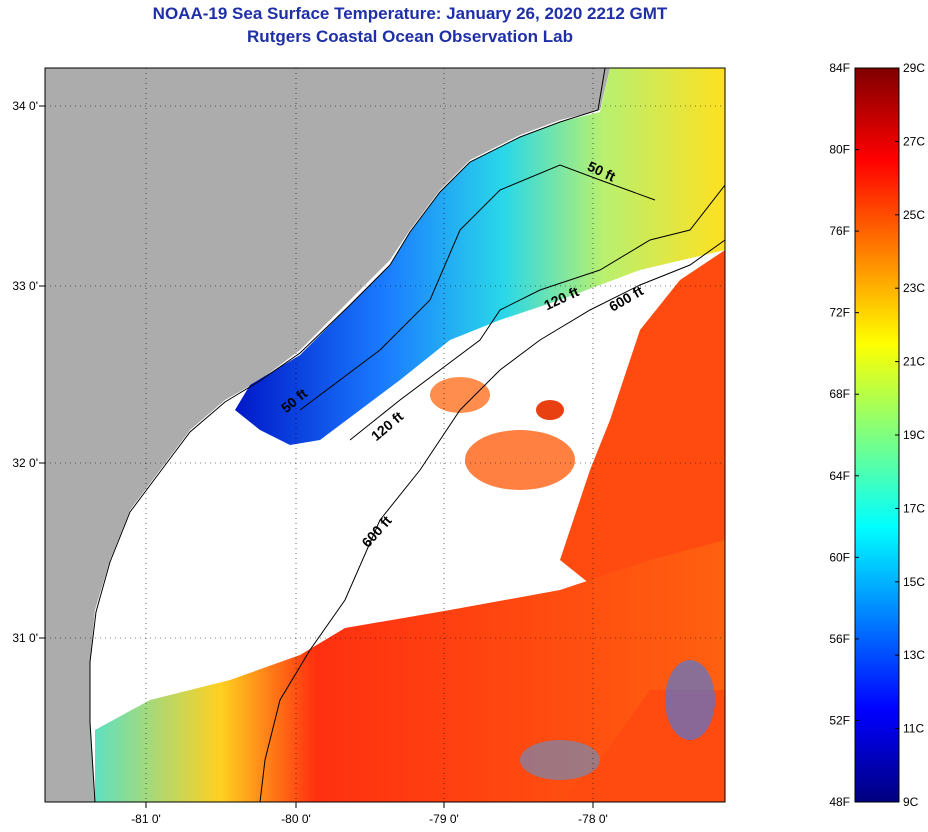 This screenshot has height=832, width=928. What do you see at coordinates (913, 729) in the screenshot?
I see `colorbar-c-label: 11C` at bounding box center [913, 729].